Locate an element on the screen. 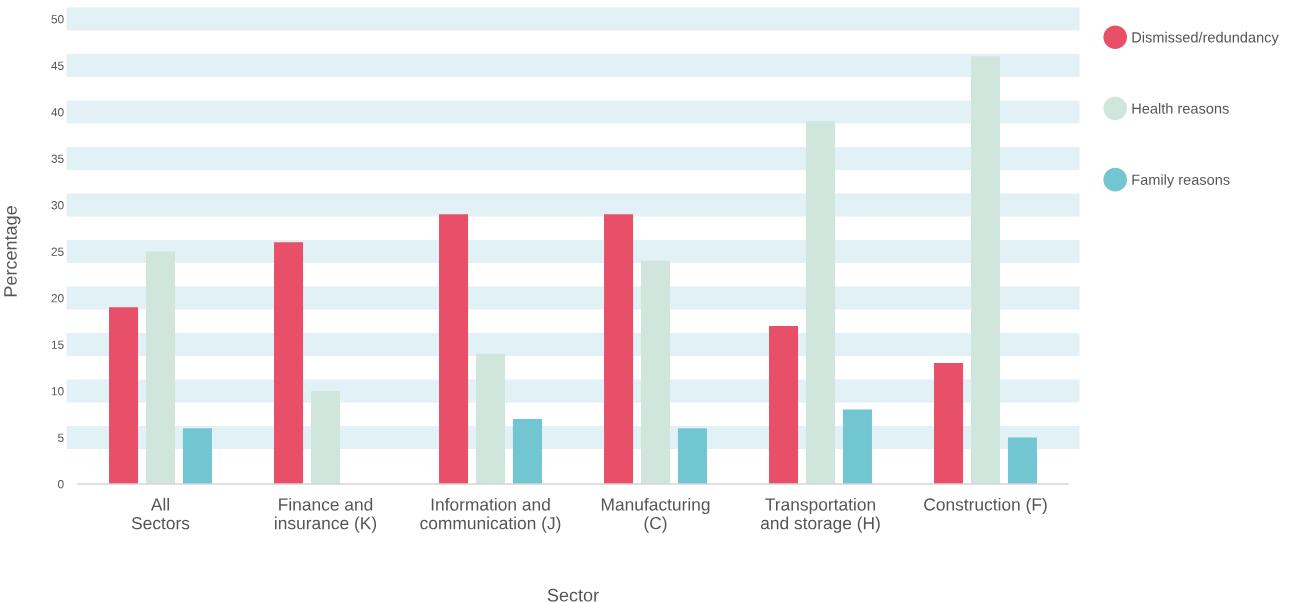 This screenshot has height=602, width=1304. legend-label: Family reasons is located at coordinates (1181, 181).